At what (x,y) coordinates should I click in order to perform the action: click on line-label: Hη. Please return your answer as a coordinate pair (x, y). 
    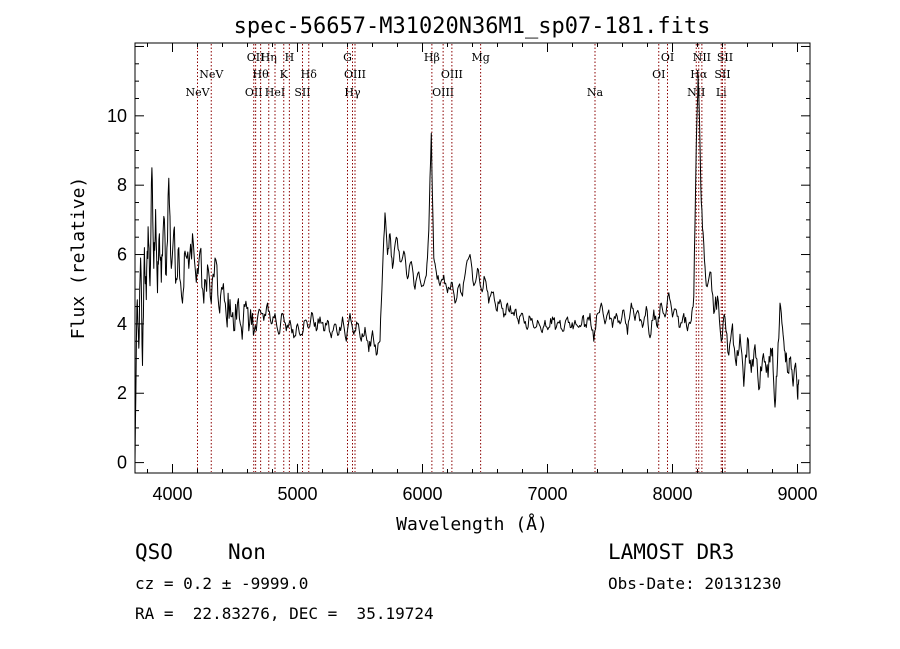
    Looking at the image, I should click on (269, 57).